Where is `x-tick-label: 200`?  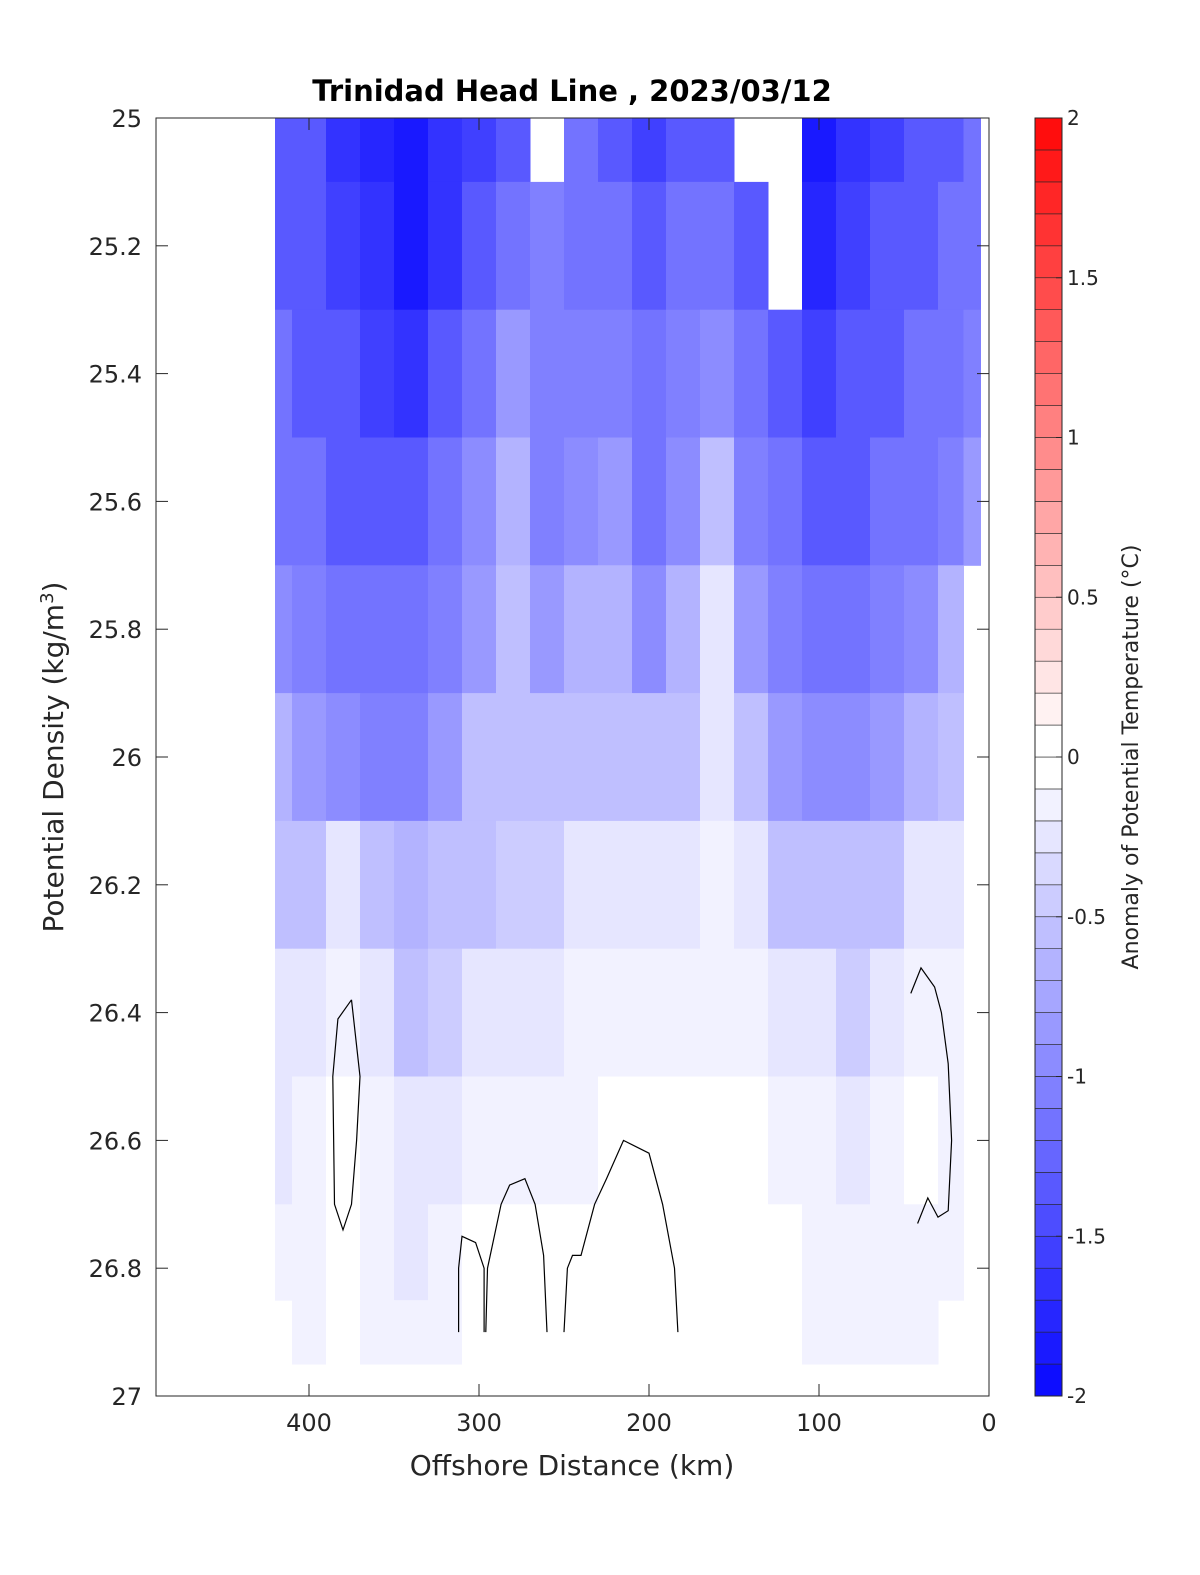
x-tick-label: 200 is located at coordinates (649, 1423).